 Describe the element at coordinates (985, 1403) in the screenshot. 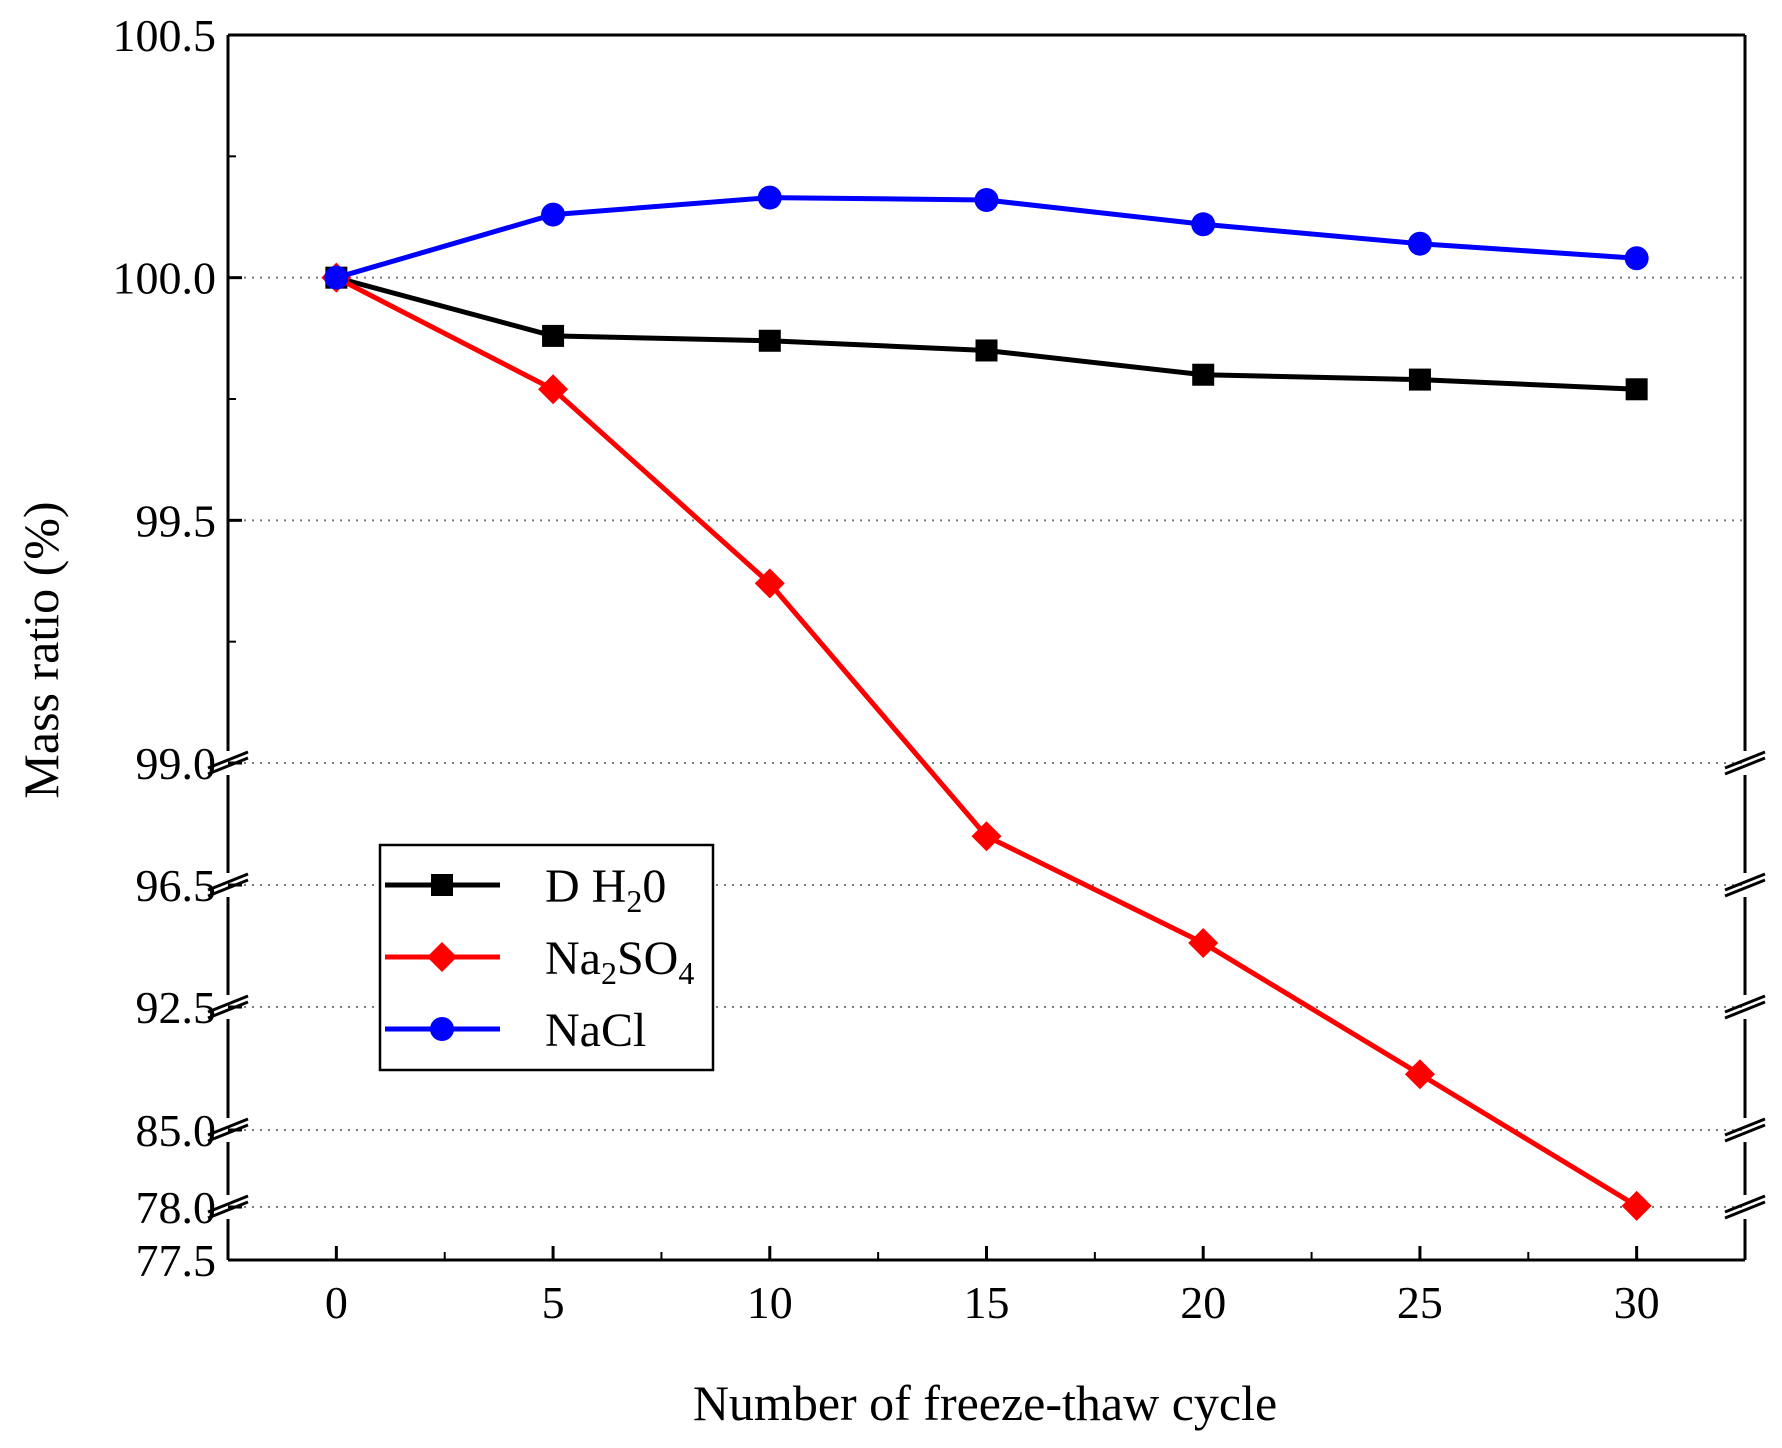

I see `x-axis-title: Number of freeze-thaw cycle` at that location.